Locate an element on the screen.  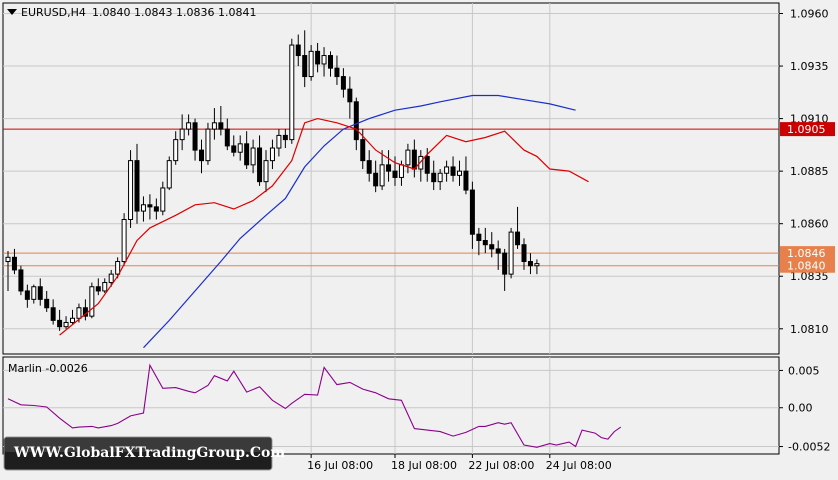
watermark-logo: WWW.GlobalFXTradingGroup.Com is located at coordinates (144, 453).